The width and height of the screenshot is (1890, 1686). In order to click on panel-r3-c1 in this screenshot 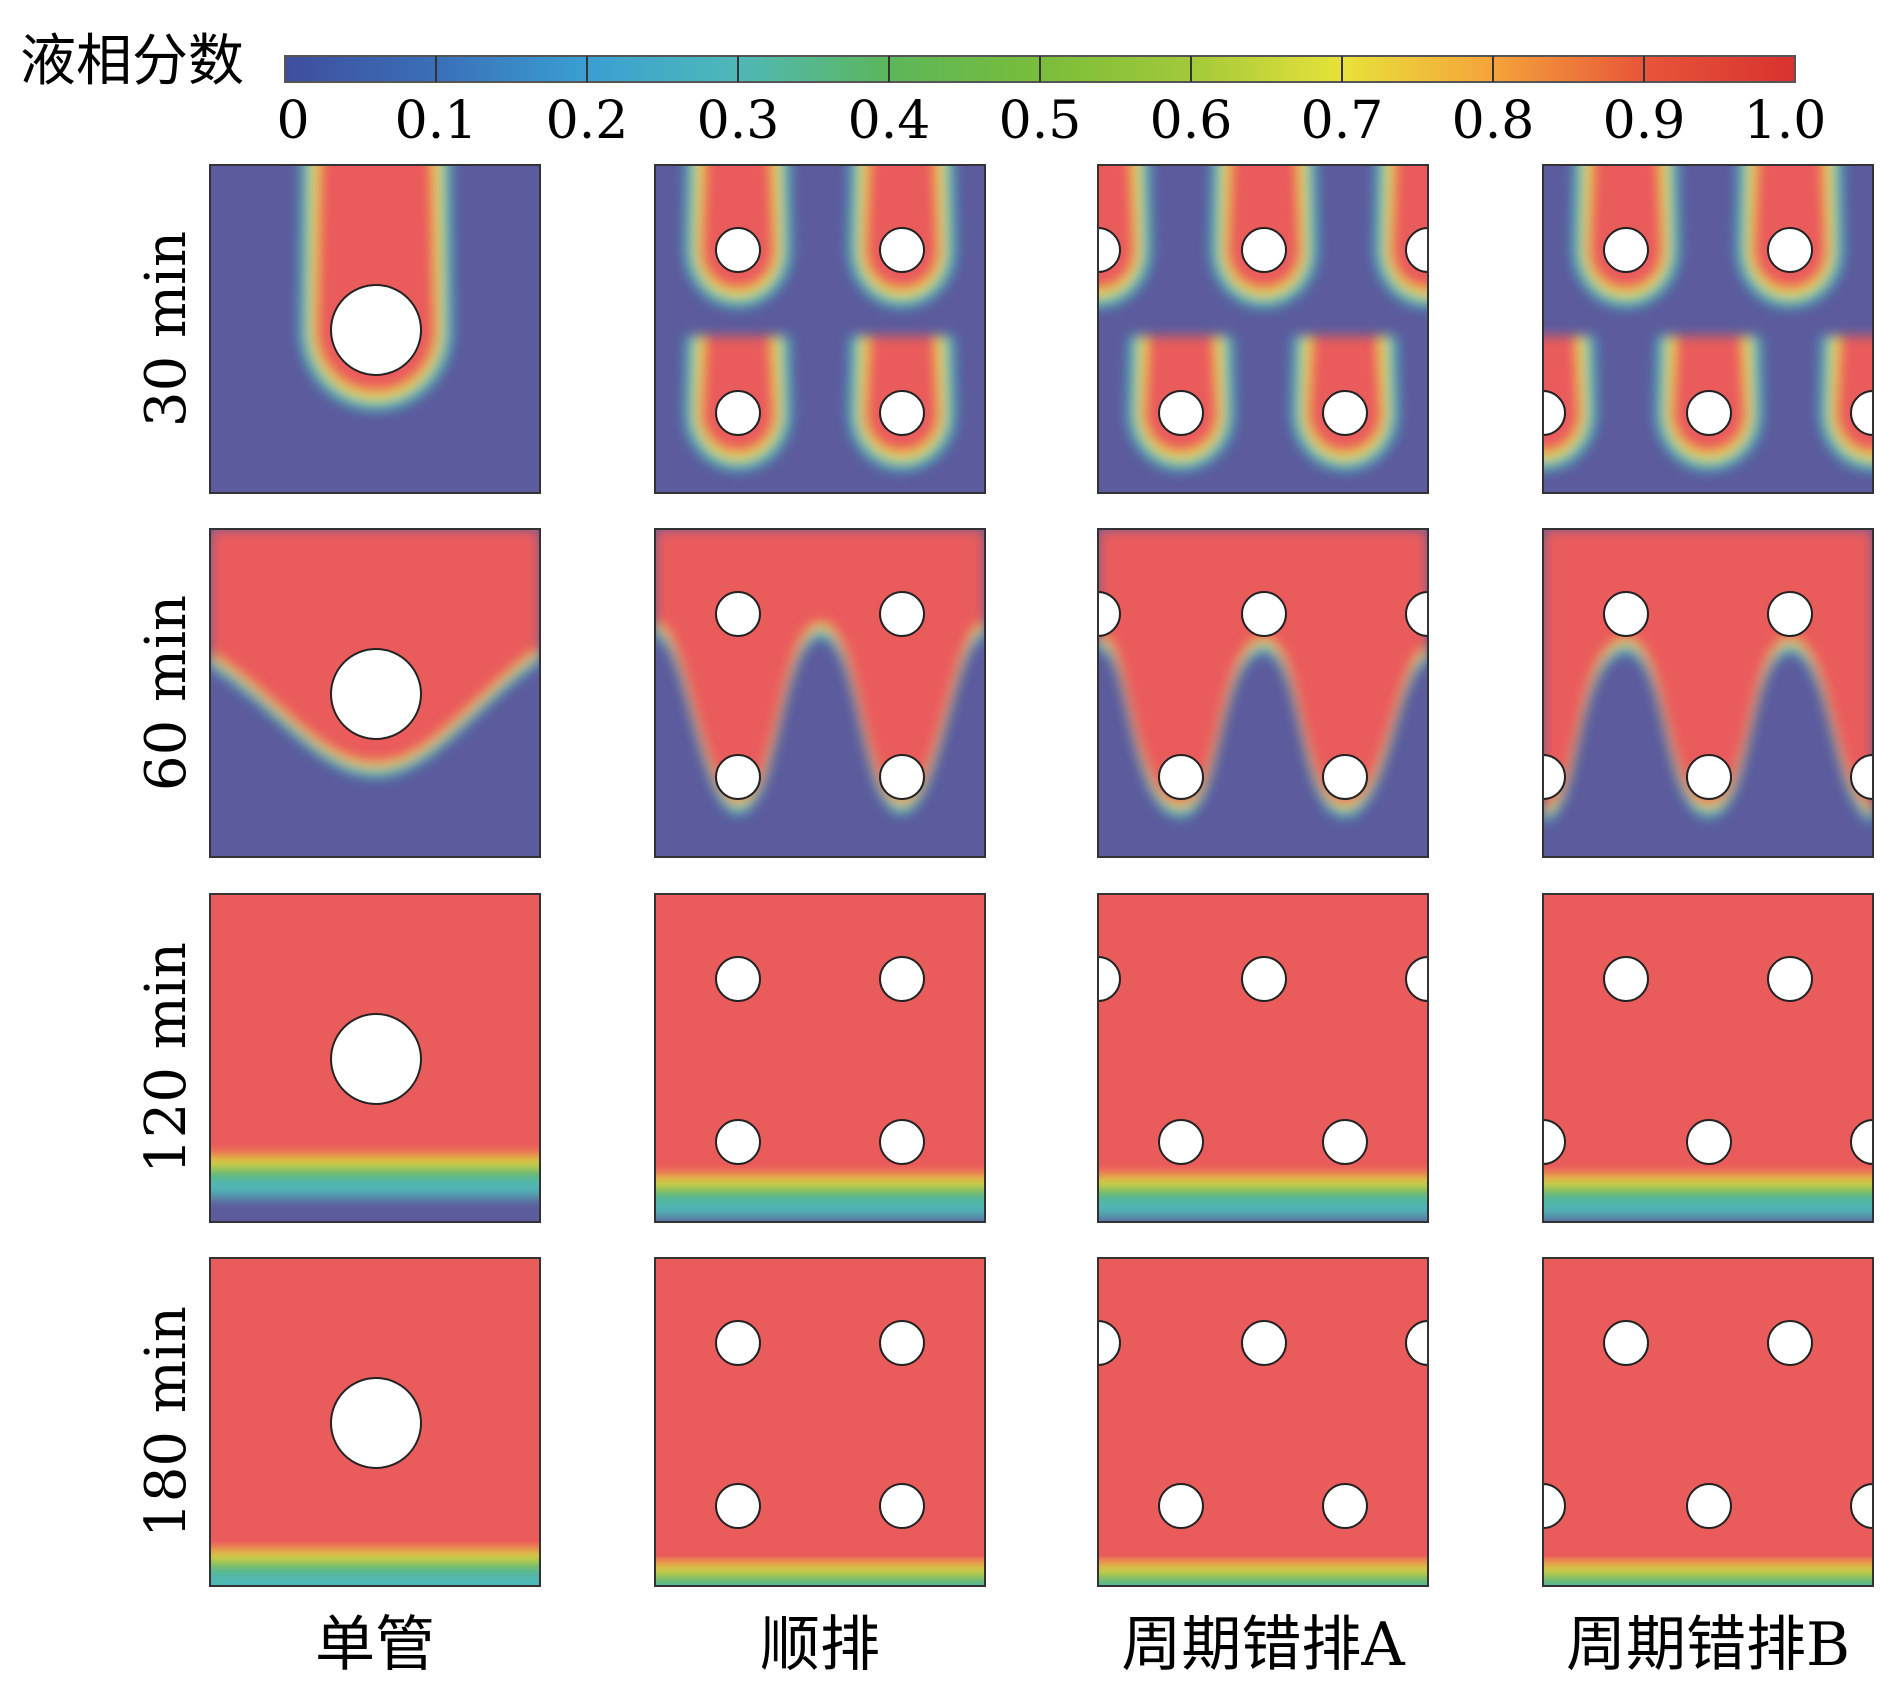, I will do `click(375, 1058)`.